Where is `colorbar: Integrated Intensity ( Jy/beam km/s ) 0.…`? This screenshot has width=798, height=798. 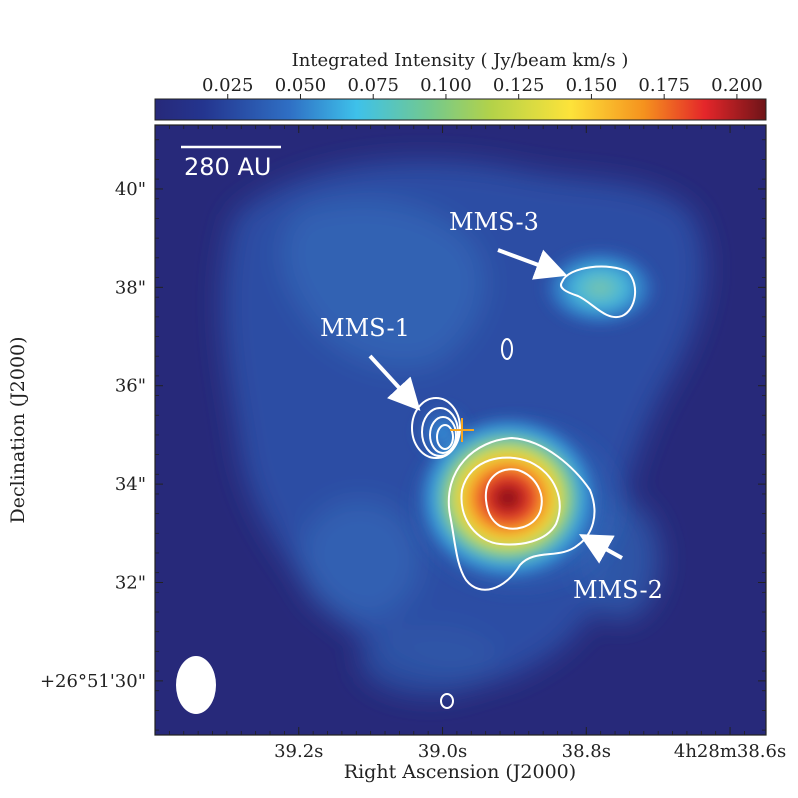 colorbar: Integrated Intensity ( Jy/beam km/s ) 0.… is located at coordinates (460, 85).